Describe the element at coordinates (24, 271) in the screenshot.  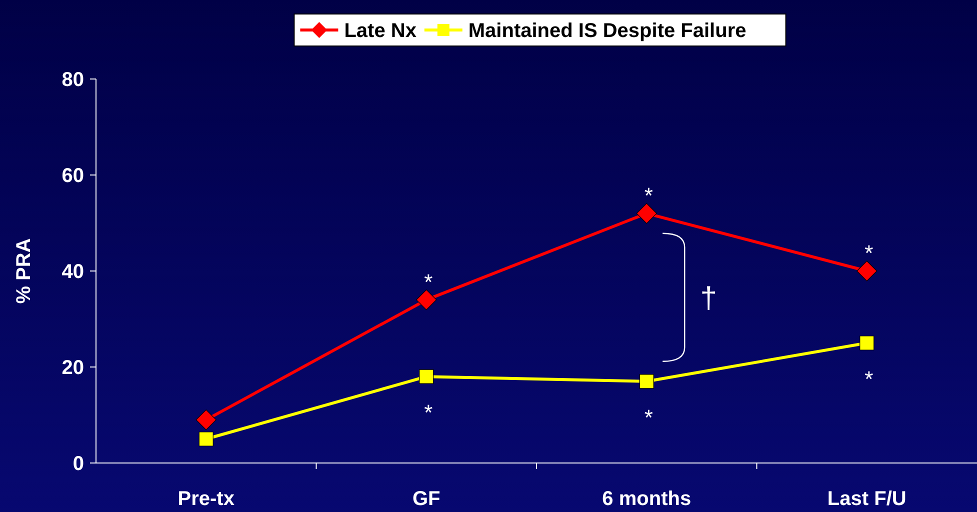
I see `y-axis-title: % PRA` at that location.